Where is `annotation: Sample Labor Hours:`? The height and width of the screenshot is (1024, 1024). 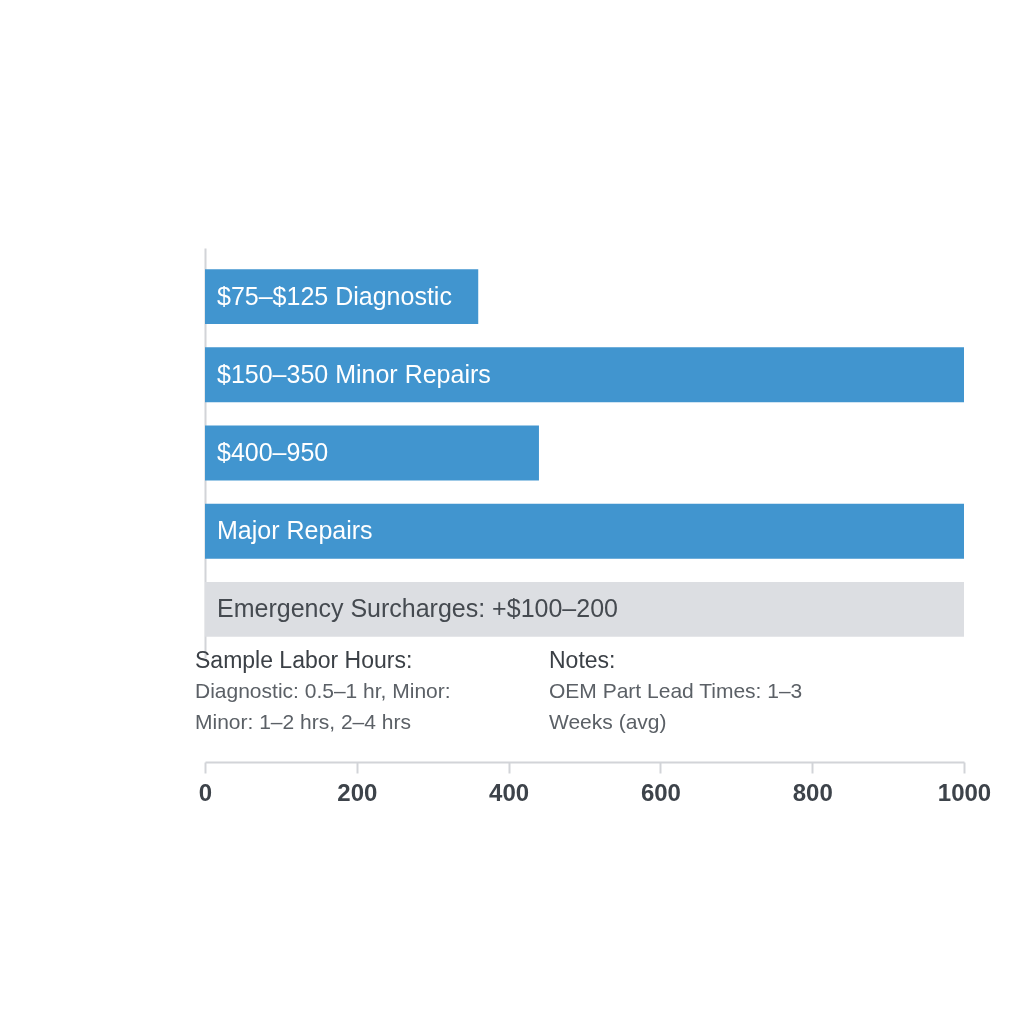
annotation: Sample Labor Hours: is located at coordinates (304, 660).